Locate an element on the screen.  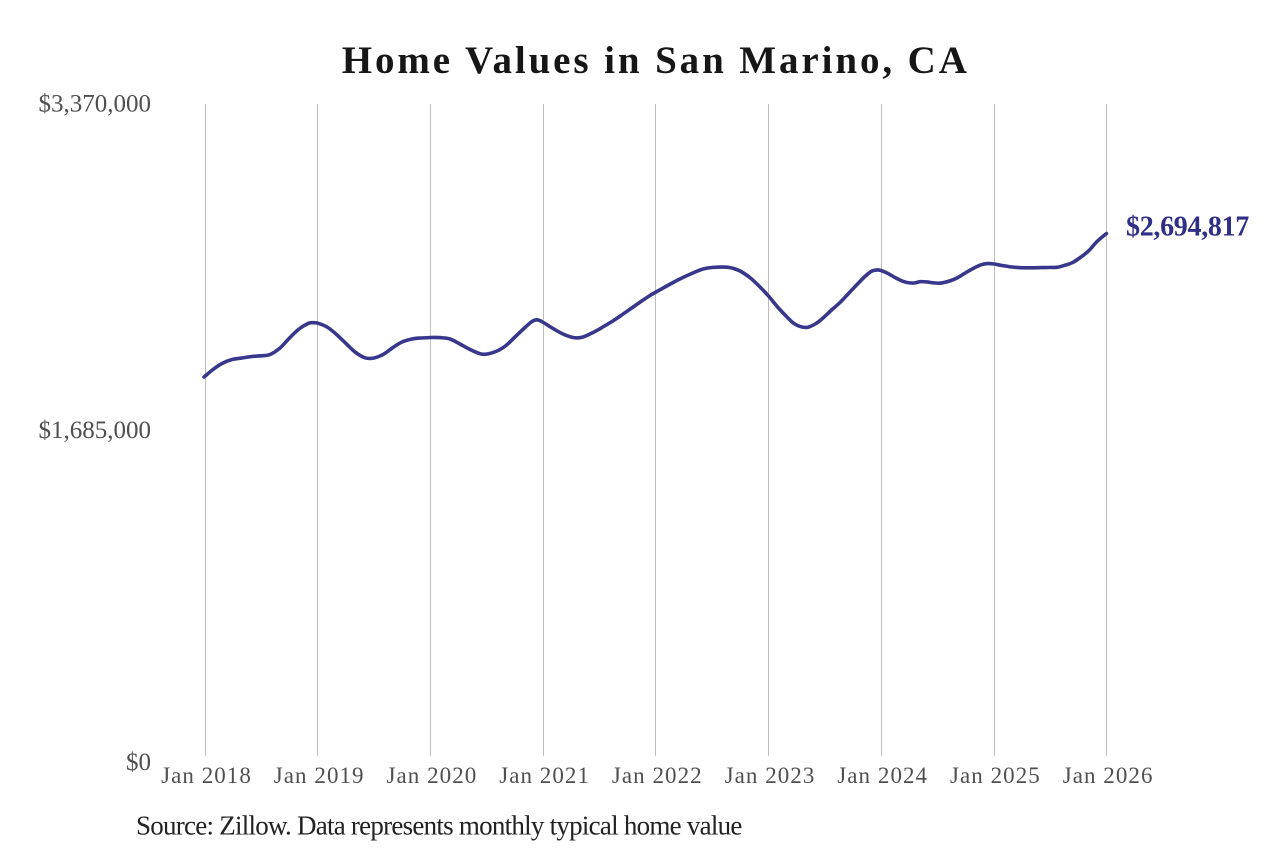
svg-text: Jan 2024 is located at coordinates (882, 775).